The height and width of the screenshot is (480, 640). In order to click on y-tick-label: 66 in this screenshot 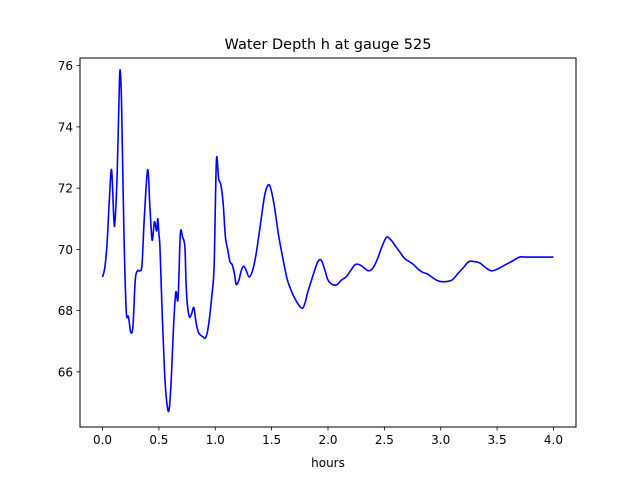, I will do `click(65, 372)`.